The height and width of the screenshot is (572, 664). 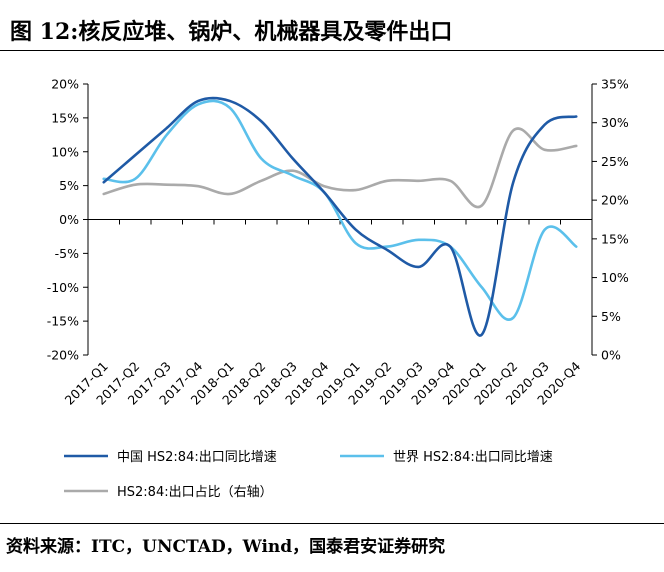 What do you see at coordinates (69, 219) in the screenshot?
I see `left-axis-tick-label: 0%` at bounding box center [69, 219].